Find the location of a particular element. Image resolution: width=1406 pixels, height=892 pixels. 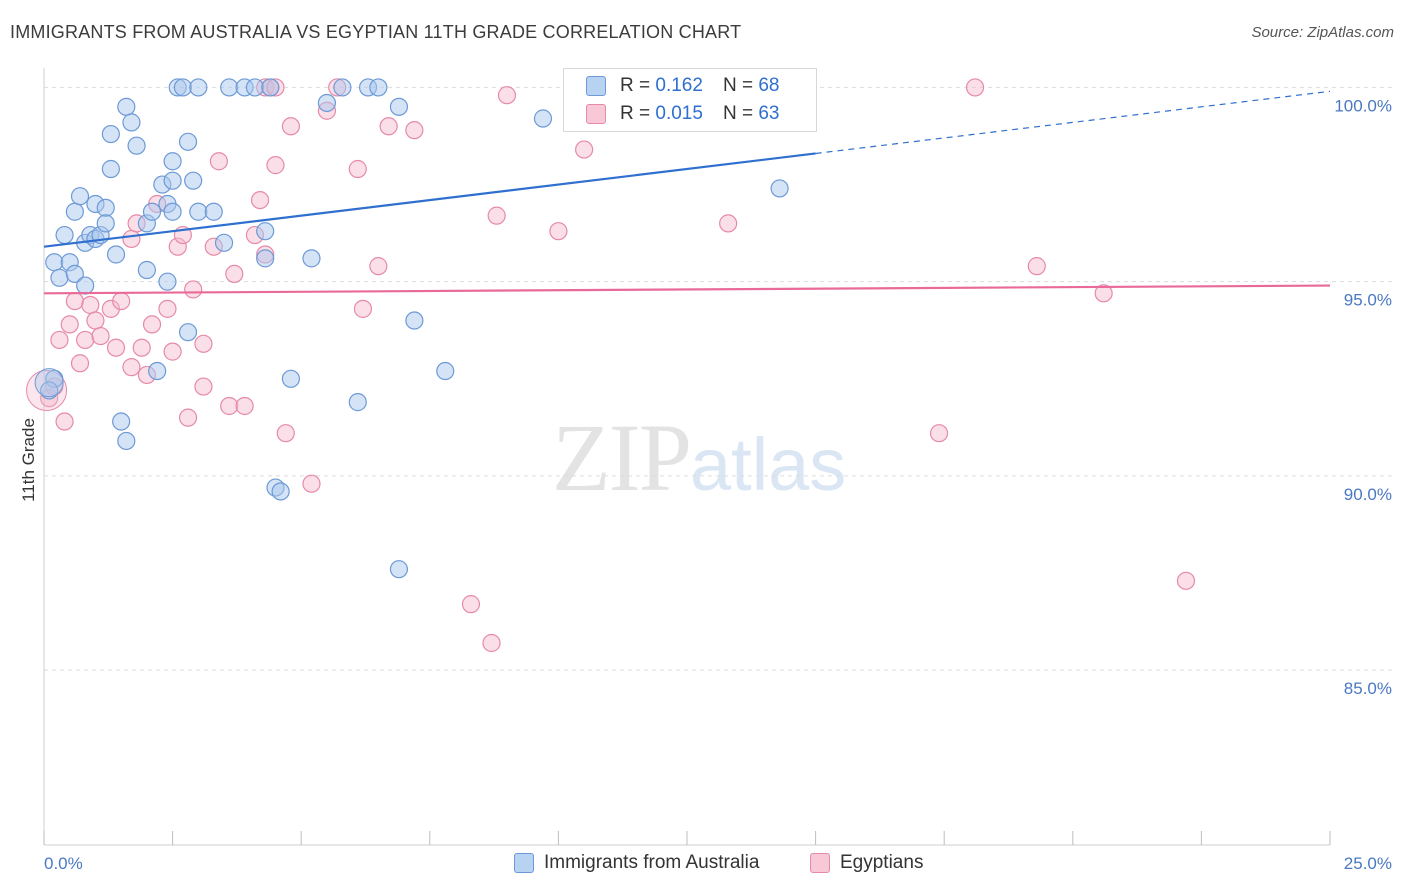

trend-line-immigrants is located at coordinates (429, 200).